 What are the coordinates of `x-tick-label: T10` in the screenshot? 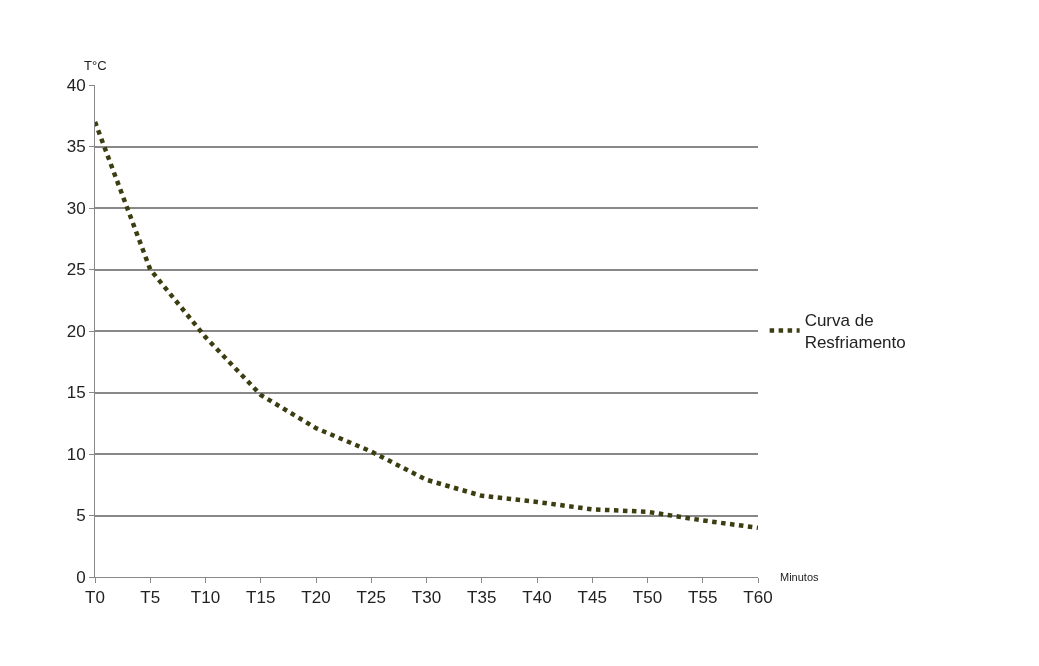 It's located at (205, 598).